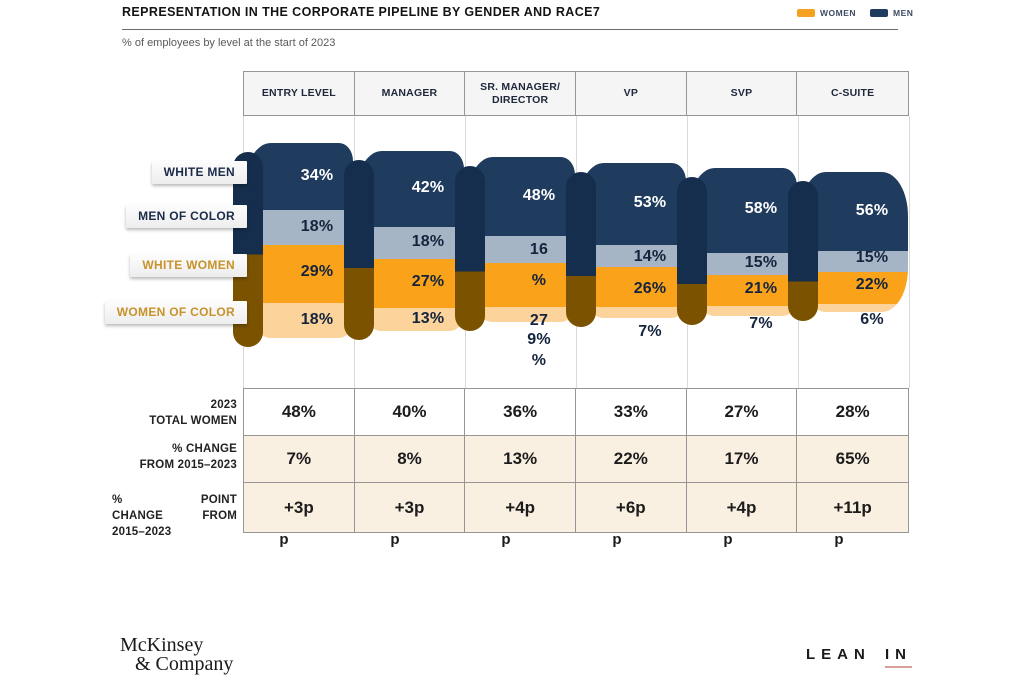 The height and width of the screenshot is (683, 1024). I want to click on summary-cell: 27%, so click(742, 412).